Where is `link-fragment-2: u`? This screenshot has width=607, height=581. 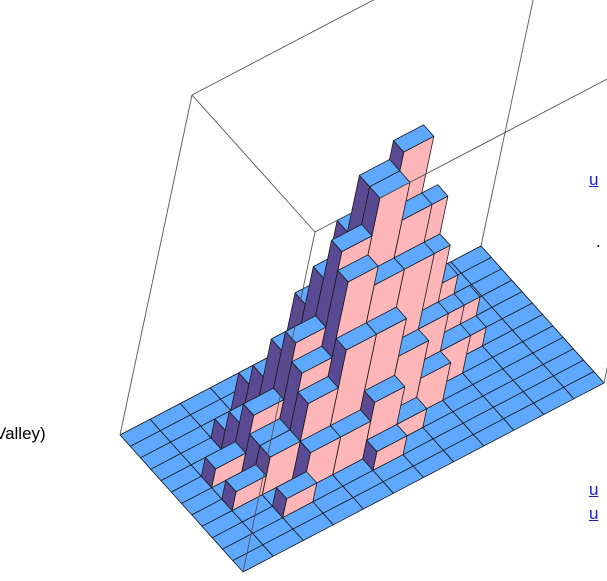 link-fragment-2: u is located at coordinates (594, 489).